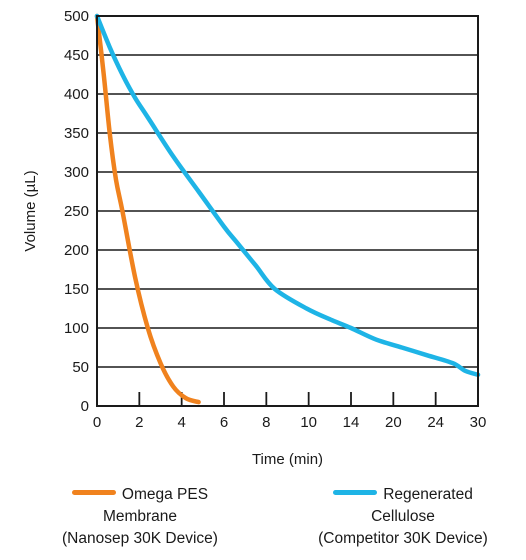  Describe the element at coordinates (76, 328) in the screenshot. I see `y-tick-label-100: 100` at that location.